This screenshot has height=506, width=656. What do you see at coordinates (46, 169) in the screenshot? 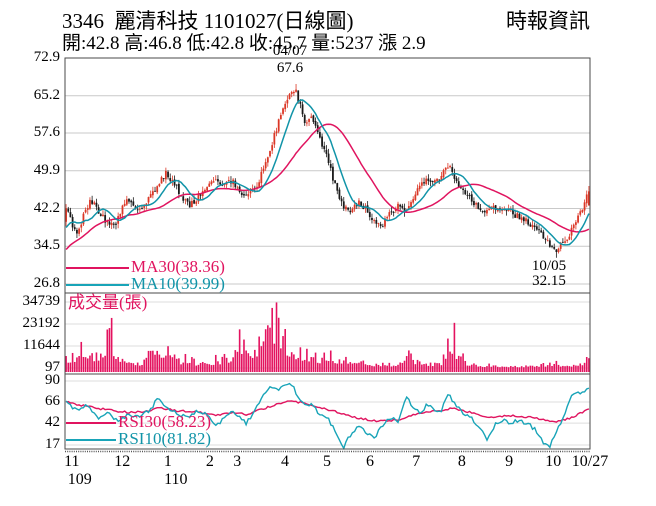
I see `price-axis-label: 49.9` at bounding box center [46, 169].